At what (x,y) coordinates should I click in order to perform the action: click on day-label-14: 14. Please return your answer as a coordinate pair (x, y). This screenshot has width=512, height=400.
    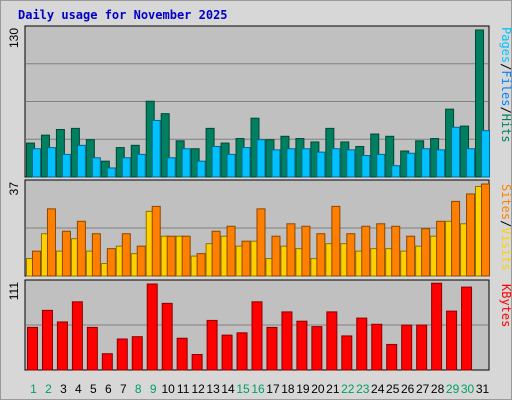
    Looking at the image, I should click on (228, 389).